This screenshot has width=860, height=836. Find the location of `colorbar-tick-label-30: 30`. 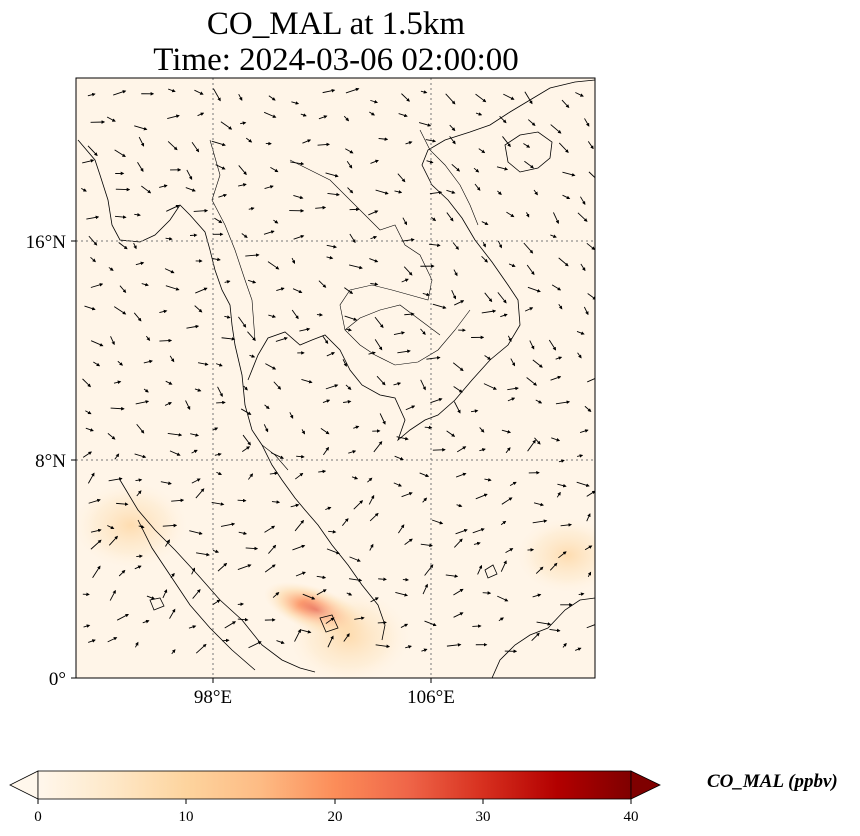

colorbar-tick-label-30: 30 is located at coordinates (483, 817).